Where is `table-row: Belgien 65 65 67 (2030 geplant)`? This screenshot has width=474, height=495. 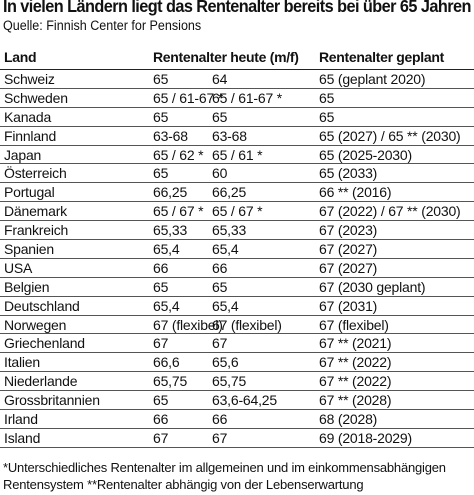 table-row: Belgien 65 65 67 (2030 geplant) is located at coordinates (237, 287).